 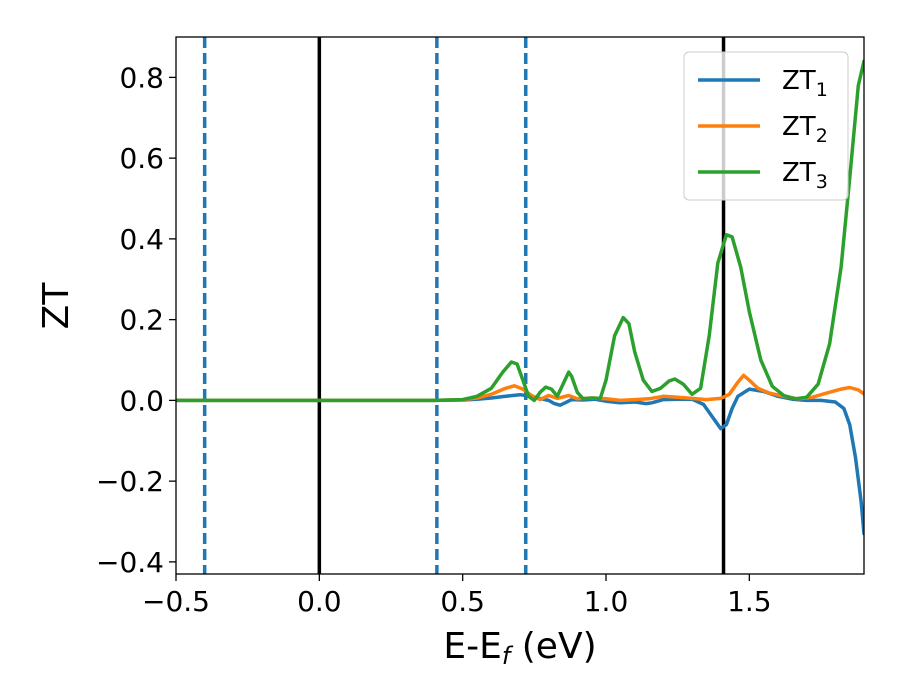 What do you see at coordinates (130, 481) in the screenshot?
I see `y-tick-label: −0.2` at bounding box center [130, 481].